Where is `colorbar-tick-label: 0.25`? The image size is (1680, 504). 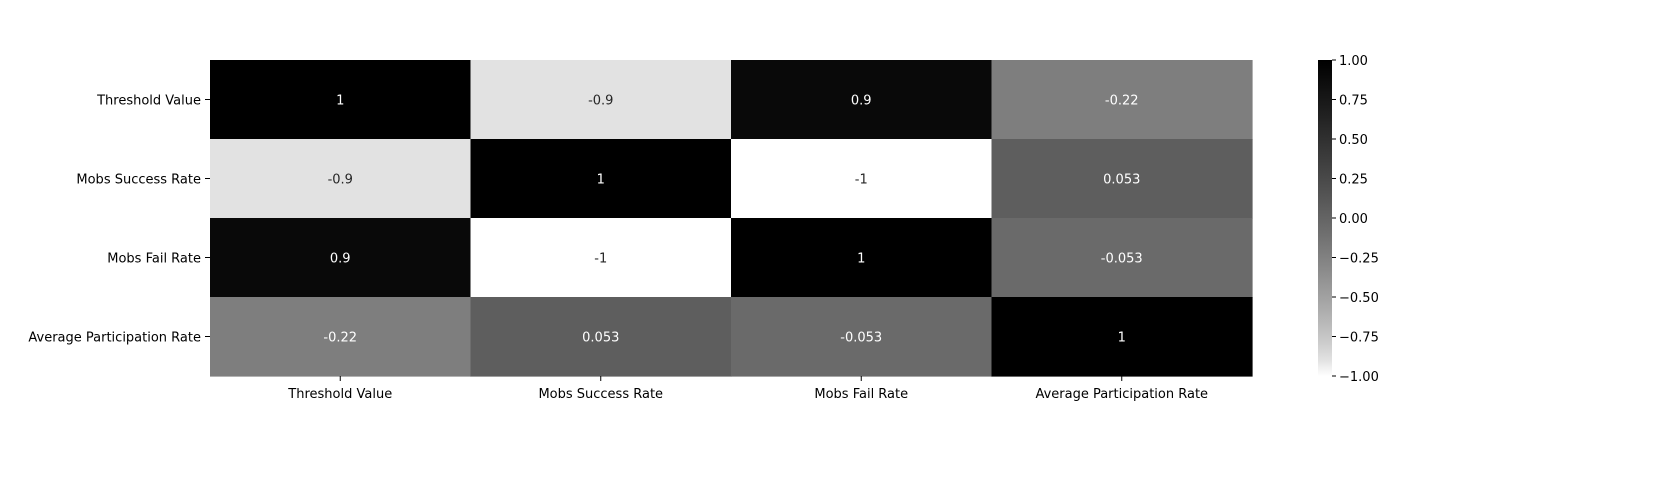 colorbar-tick-label: 0.25 is located at coordinates (1353, 180).